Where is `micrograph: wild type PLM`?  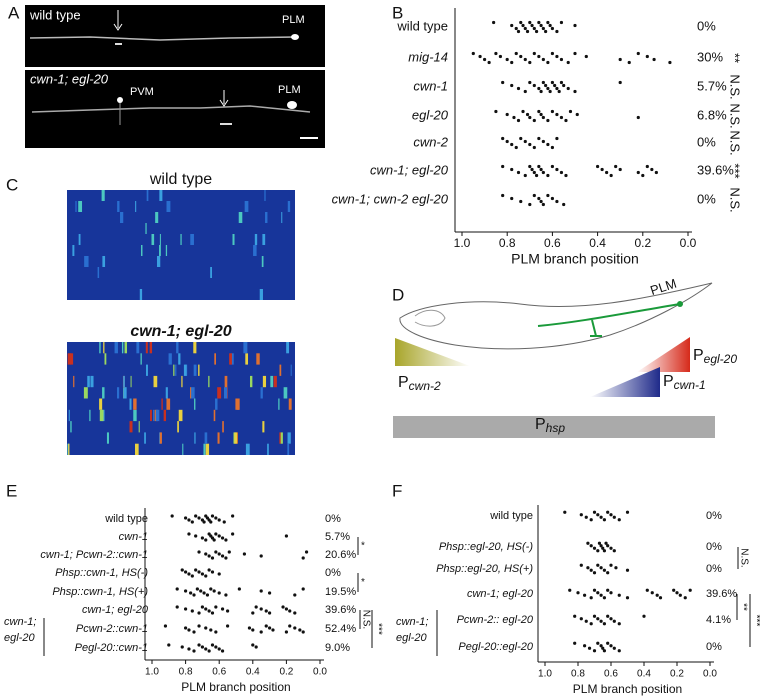
micrograph: wild type PLM is located at coordinates (175, 36).